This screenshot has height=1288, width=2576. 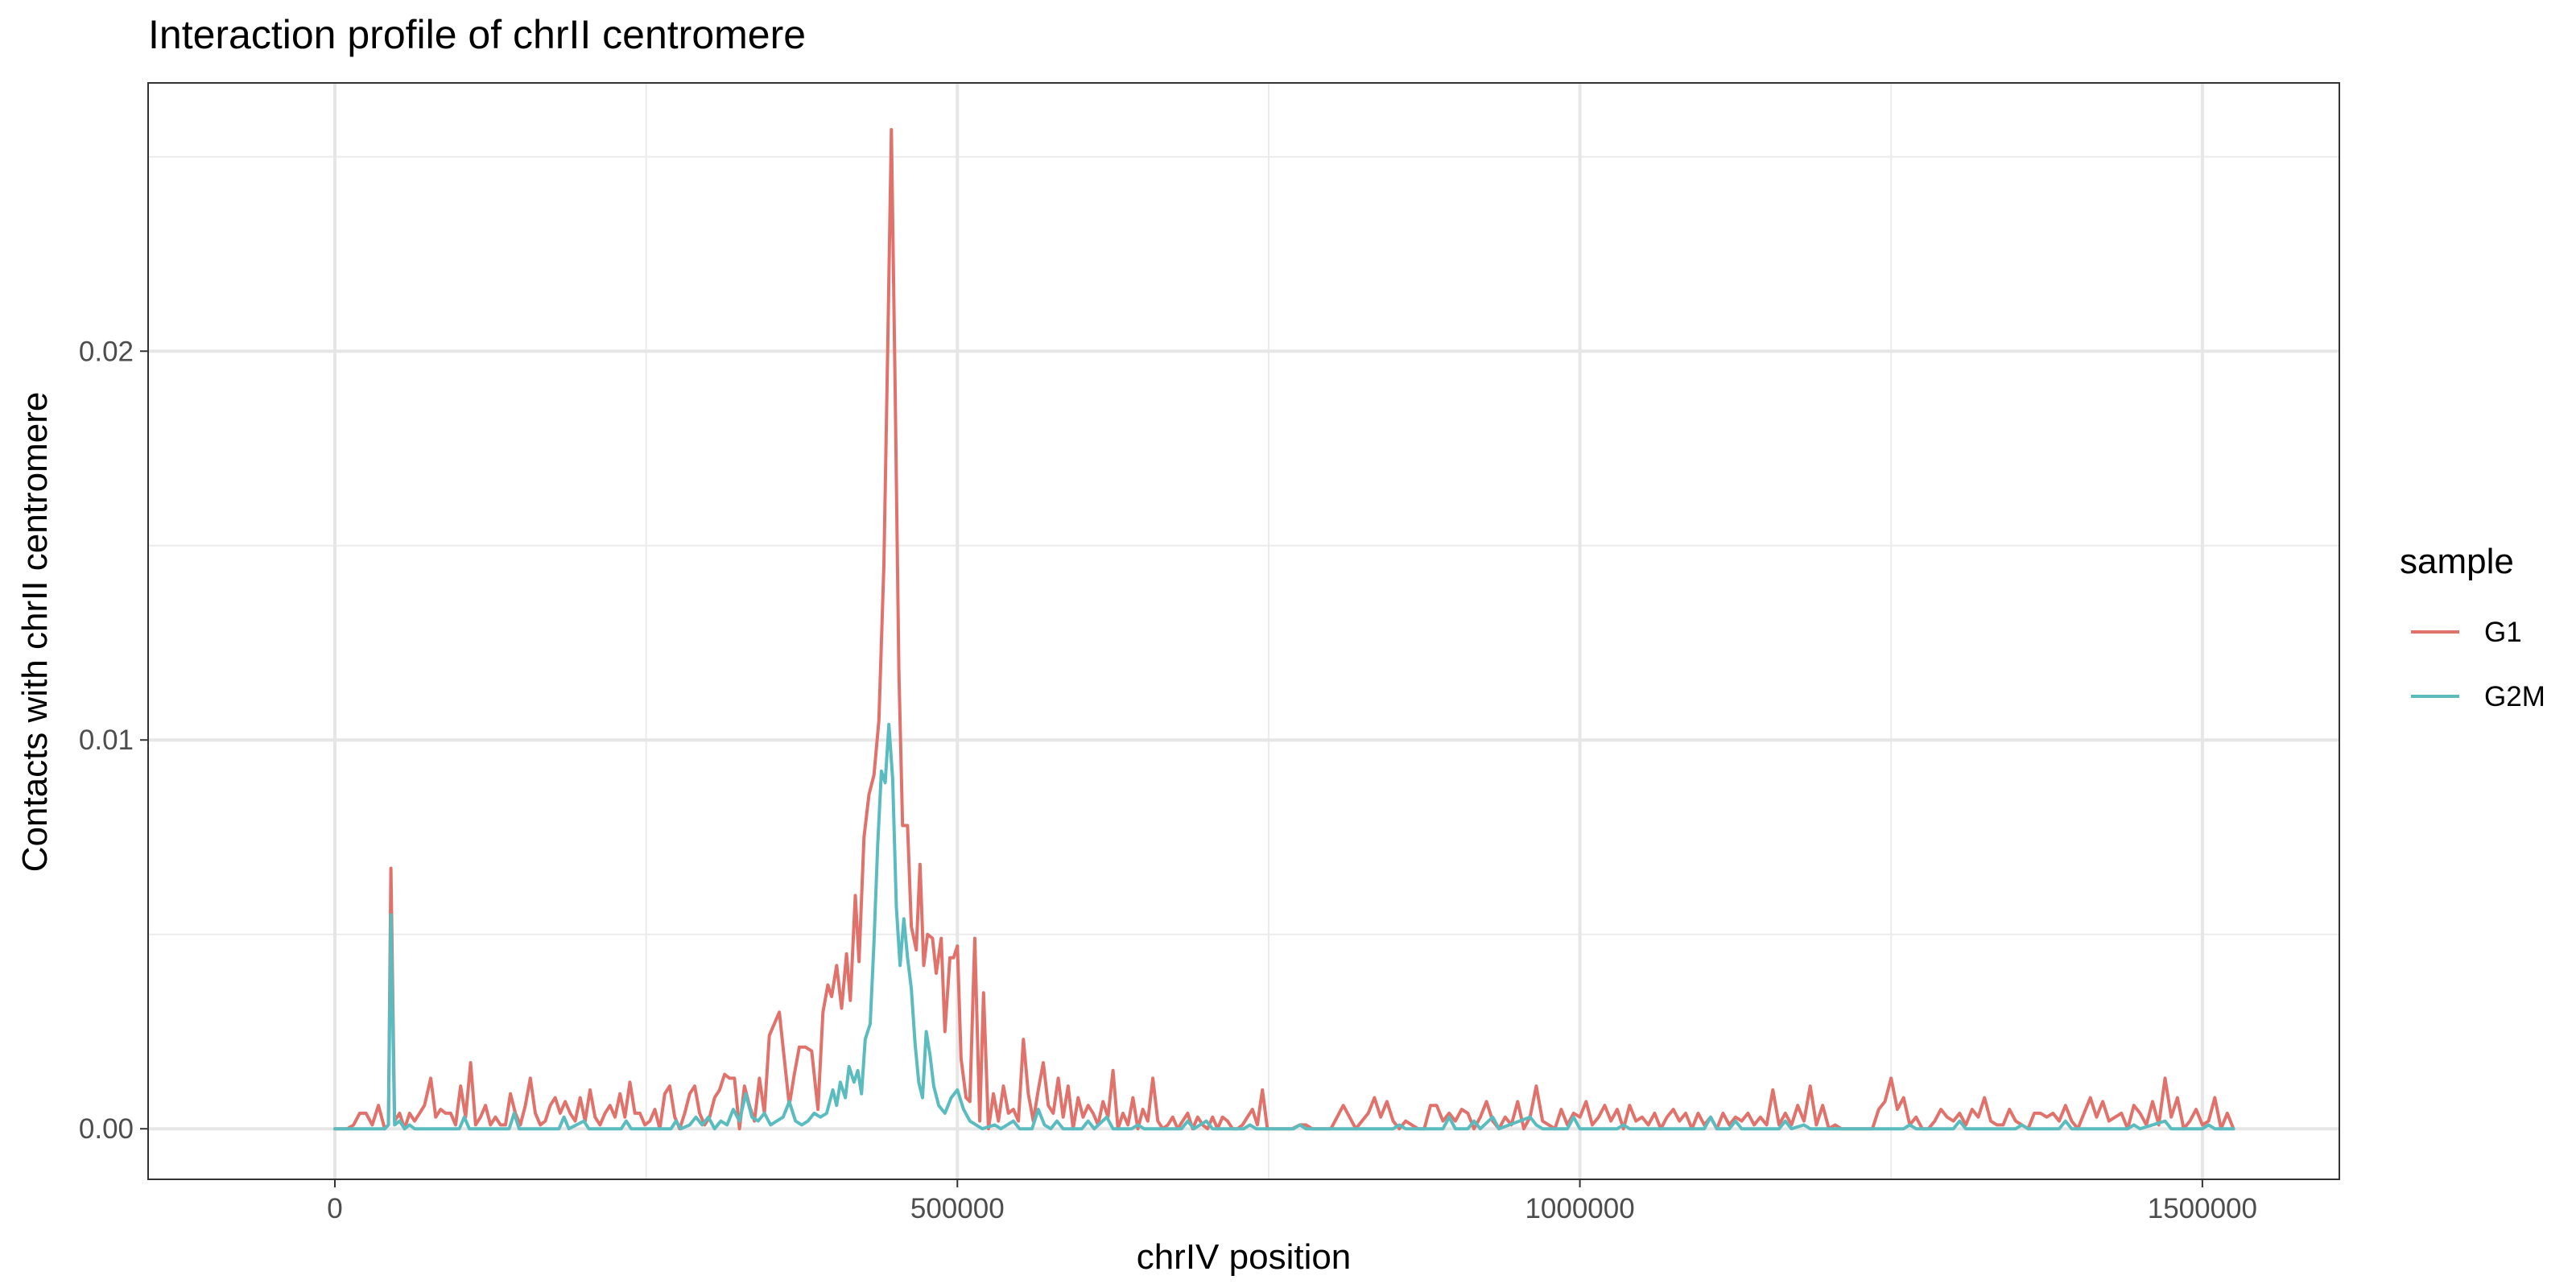 I want to click on legend-label-g1: G1, so click(x=2503, y=632).